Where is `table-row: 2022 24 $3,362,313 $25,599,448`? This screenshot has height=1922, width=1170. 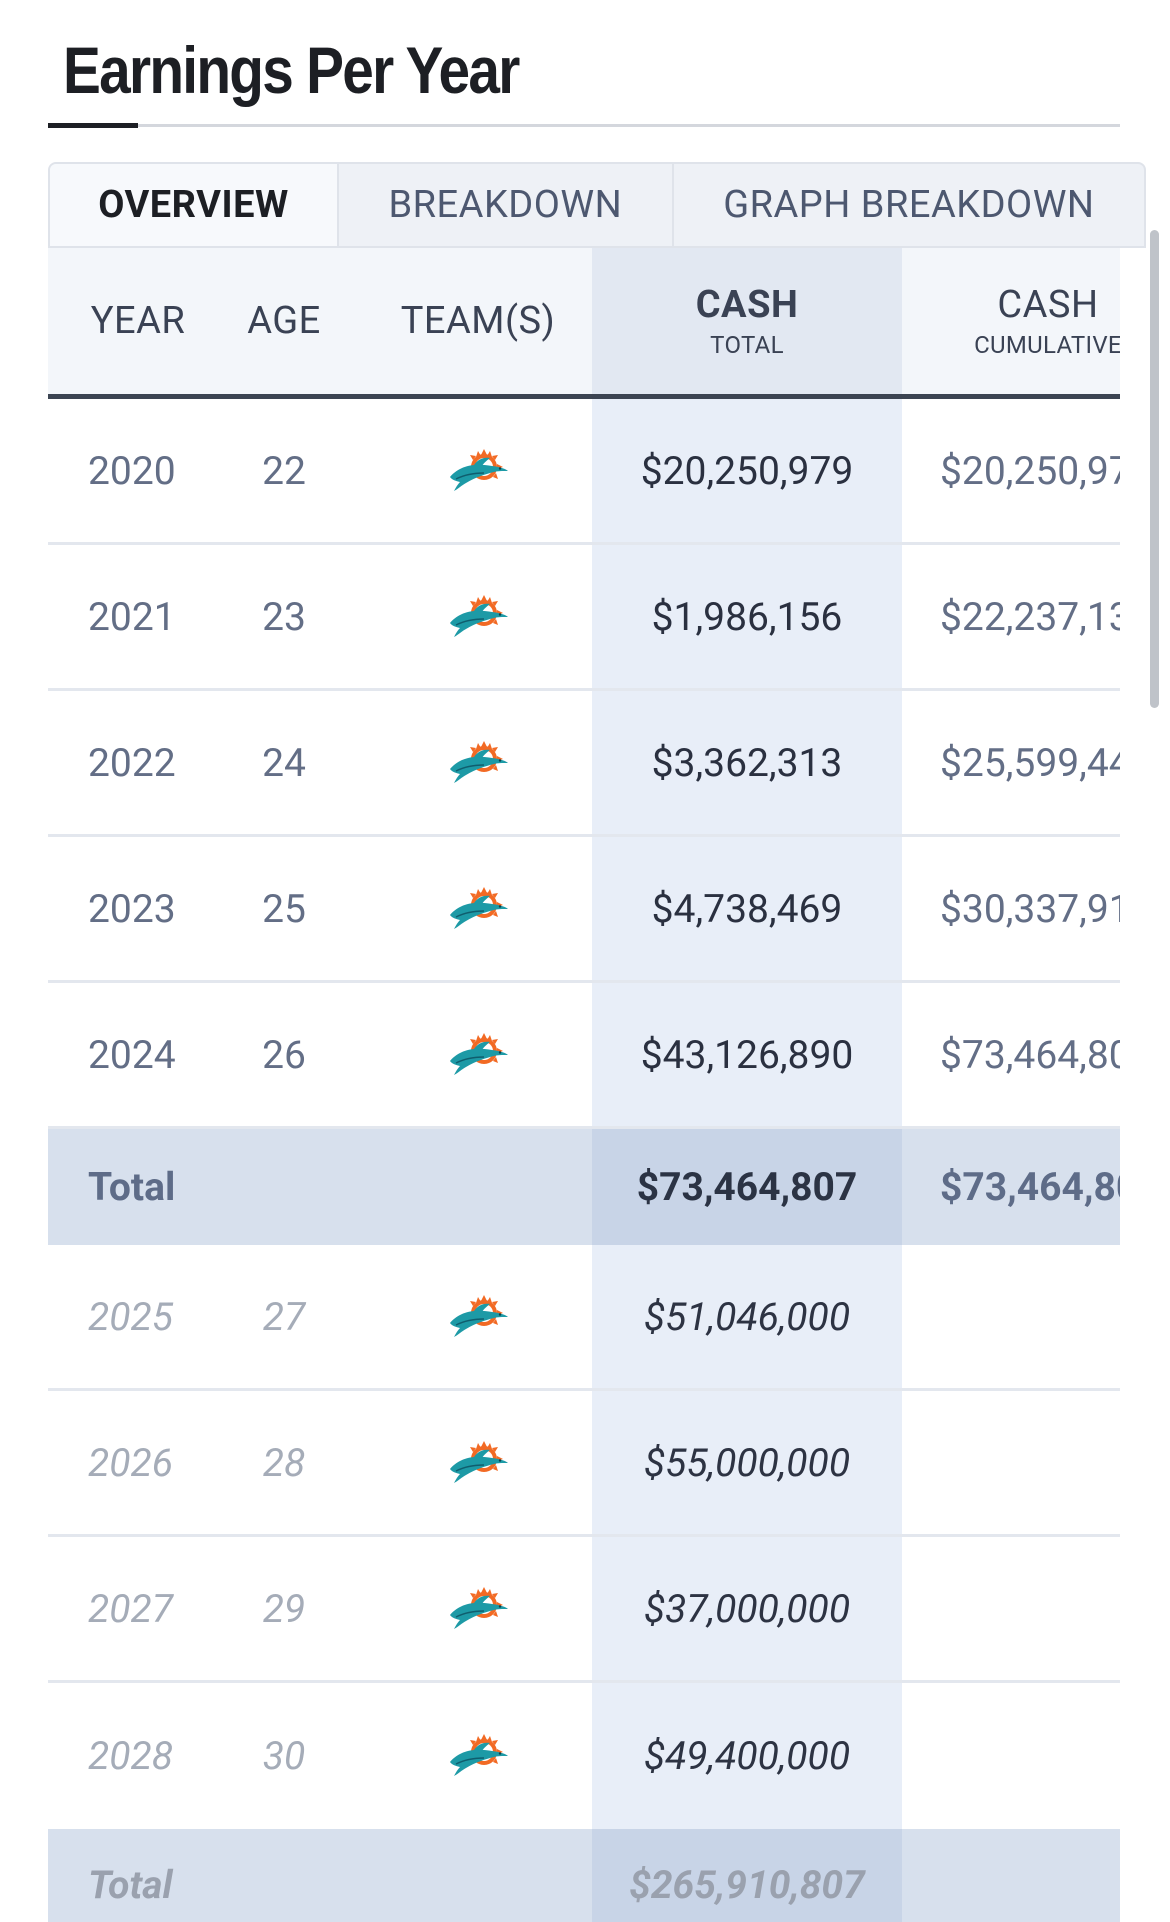 table-row: 2022 24 $3,362,313 $25,599,448 is located at coordinates (584, 764).